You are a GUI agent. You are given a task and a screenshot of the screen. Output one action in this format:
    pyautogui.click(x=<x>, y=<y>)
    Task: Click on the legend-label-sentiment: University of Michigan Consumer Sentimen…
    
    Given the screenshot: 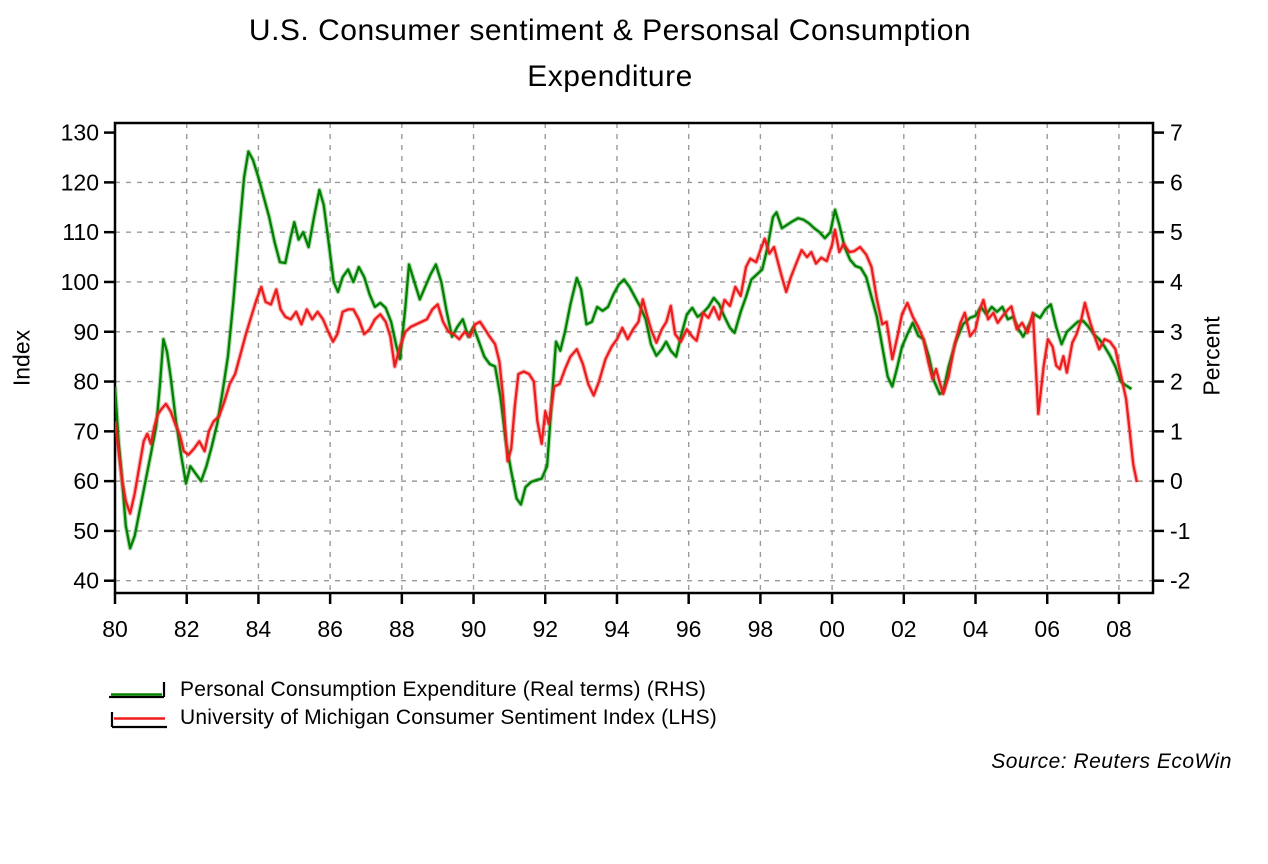 What is the action you would take?
    pyautogui.click(x=448, y=717)
    